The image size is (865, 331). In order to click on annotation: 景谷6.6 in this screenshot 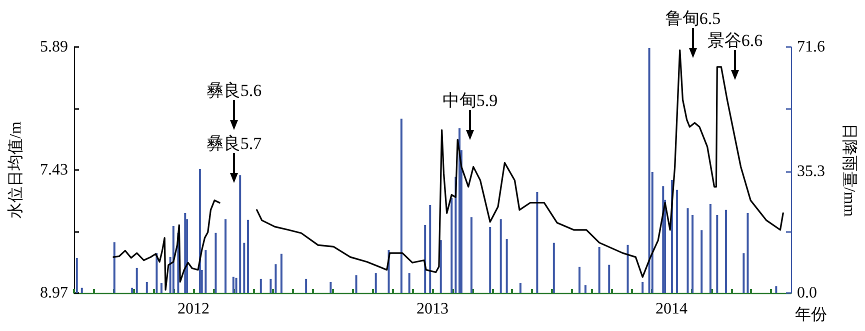, I will do `click(735, 40)`.